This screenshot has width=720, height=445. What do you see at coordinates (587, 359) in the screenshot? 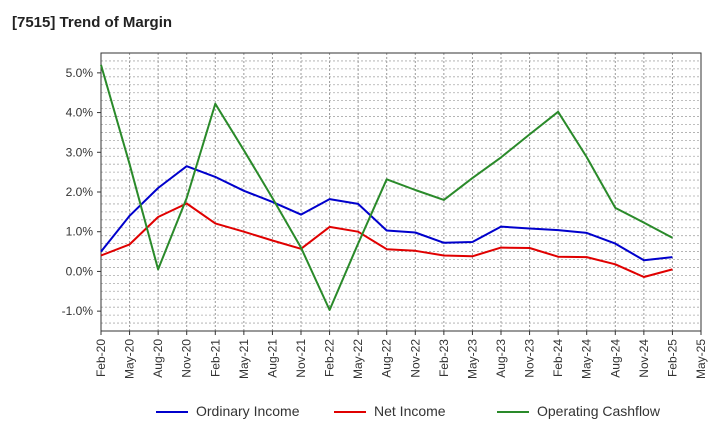
I see `x-tick-label: May-24` at bounding box center [587, 359].